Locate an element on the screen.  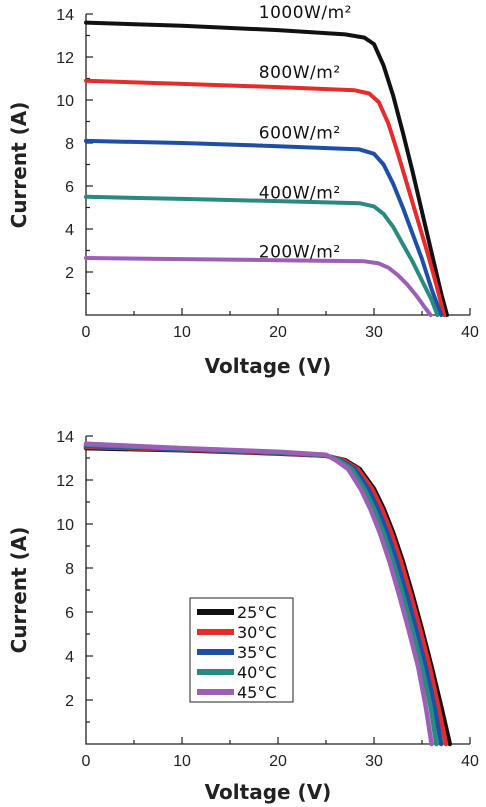
curve-label: 800W/m² is located at coordinates (300, 73).